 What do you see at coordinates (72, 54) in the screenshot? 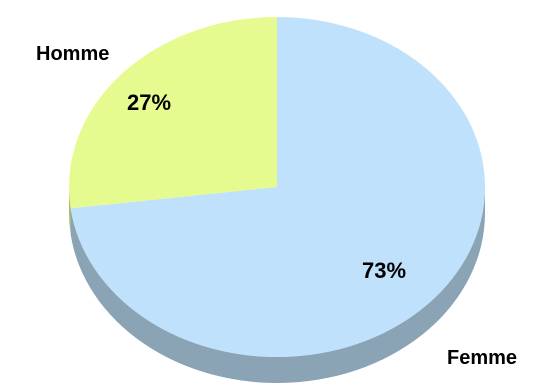
I see `slice-label-homme: Homme` at bounding box center [72, 54].